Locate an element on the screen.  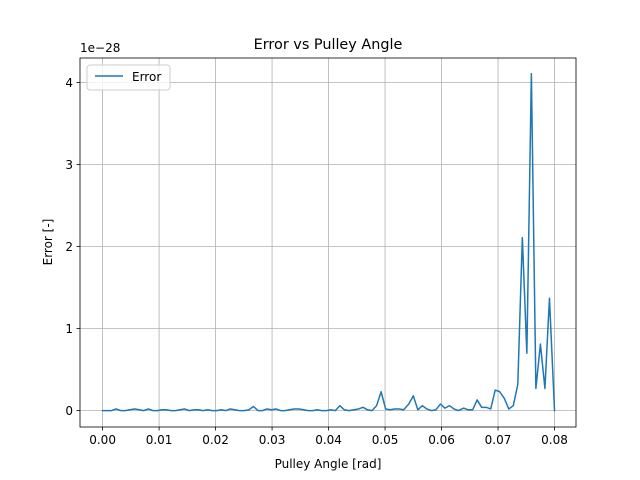
x-tick-label: 0.02 is located at coordinates (215, 440).